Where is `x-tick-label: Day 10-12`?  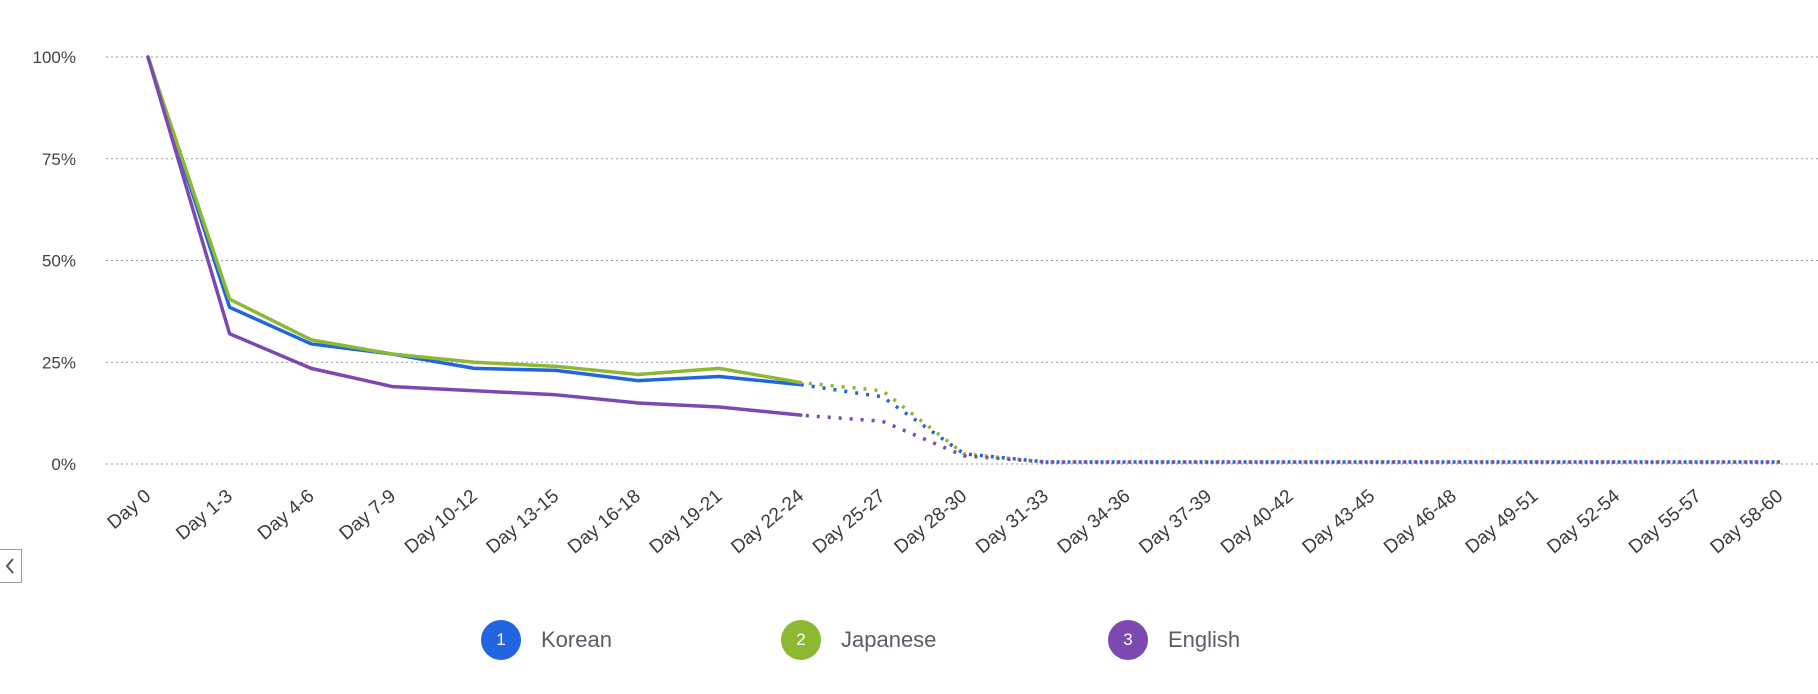 x-tick-label: Day 10-12 is located at coordinates (441, 522).